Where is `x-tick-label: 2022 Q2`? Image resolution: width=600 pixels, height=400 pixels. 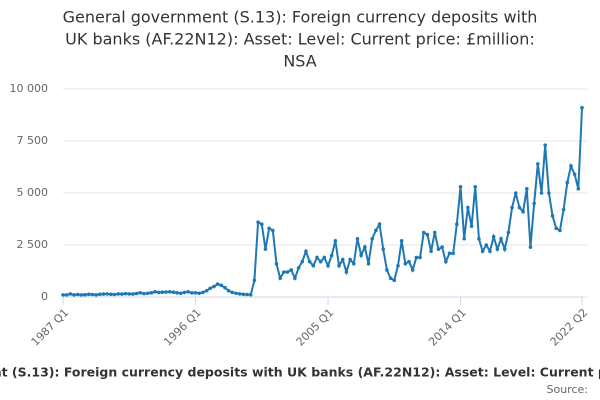 x-tick-label: 2022 Q2 is located at coordinates (569, 327).